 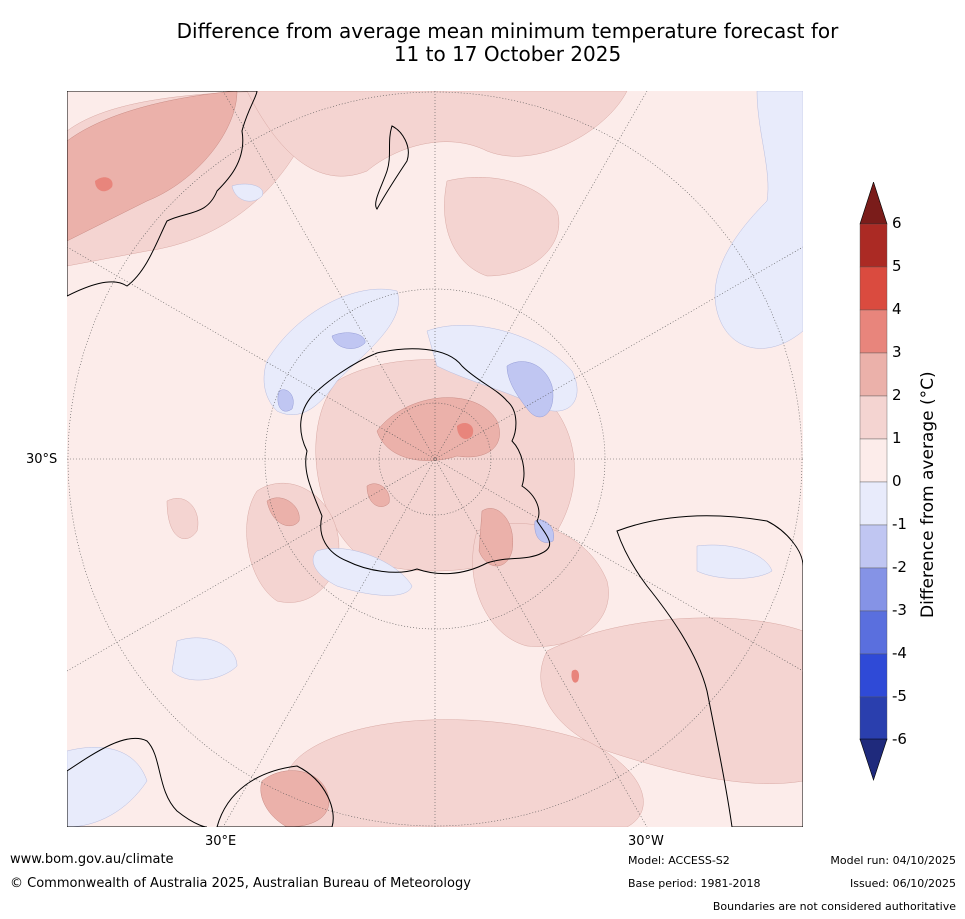 I want to click on anomaly-area-south-pacific, so click(x=502, y=227).